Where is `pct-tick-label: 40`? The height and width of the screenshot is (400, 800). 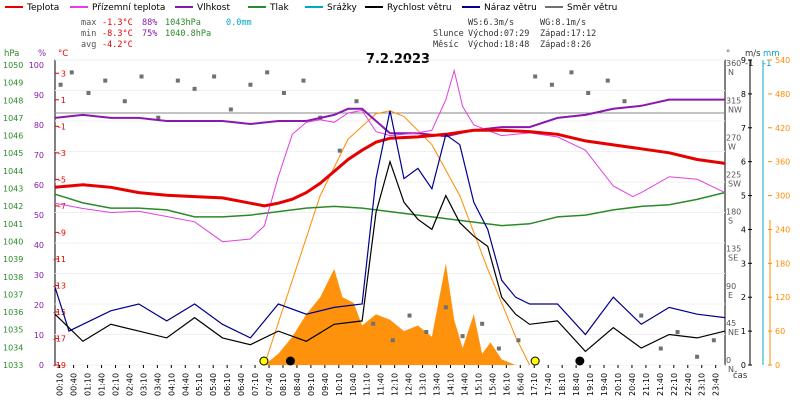 pct-tick-label: 40 is located at coordinates (39, 245).